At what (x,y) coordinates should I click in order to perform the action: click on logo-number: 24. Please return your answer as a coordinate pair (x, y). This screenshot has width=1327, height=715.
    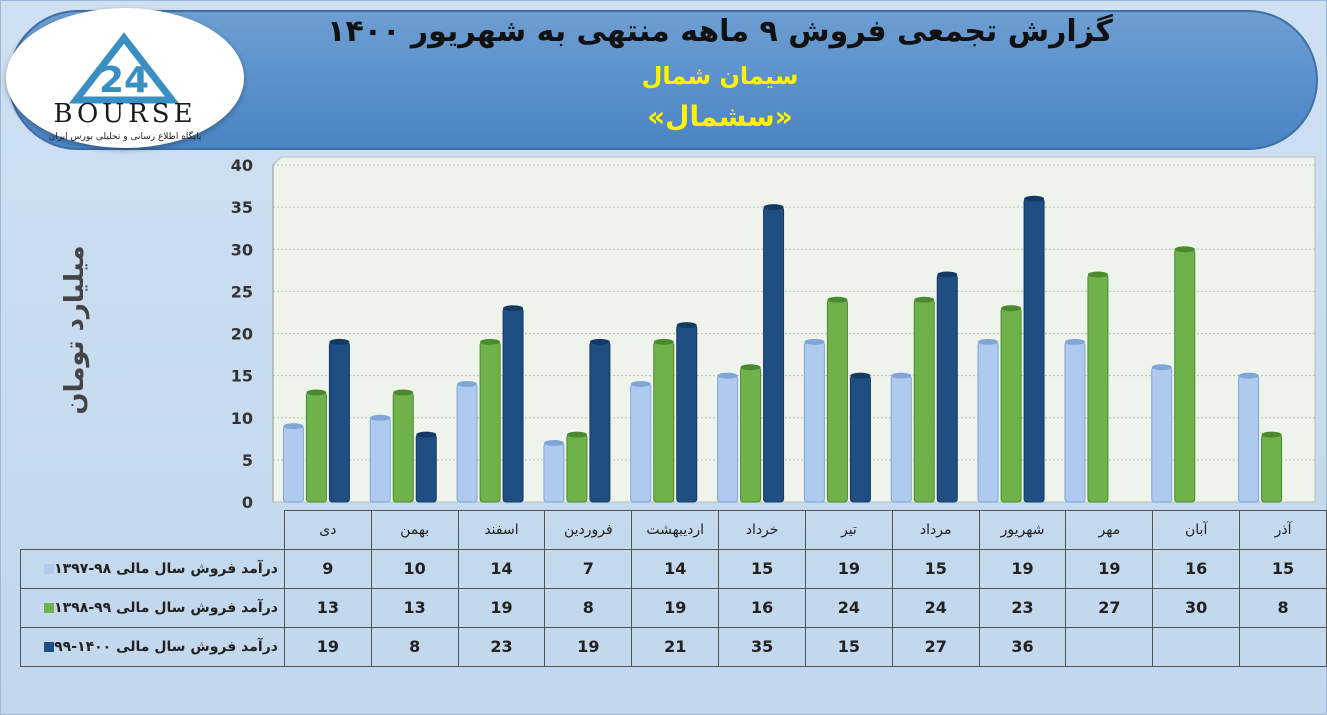
    Looking at the image, I should click on (124, 80).